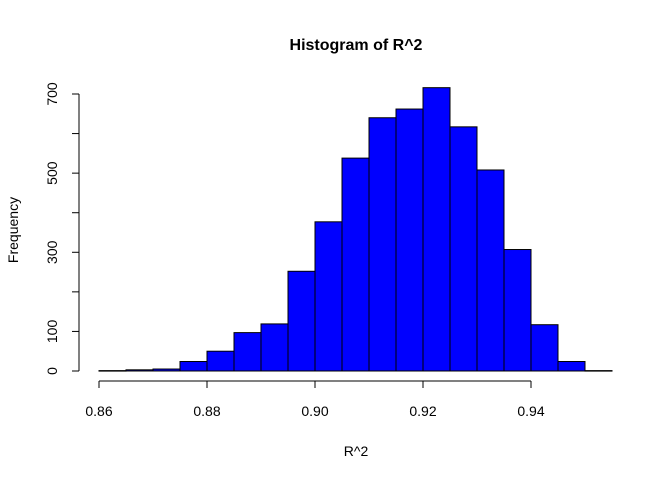 This screenshot has width=672, height=480. I want to click on x-tick-label-4: 0.94, so click(530, 411).